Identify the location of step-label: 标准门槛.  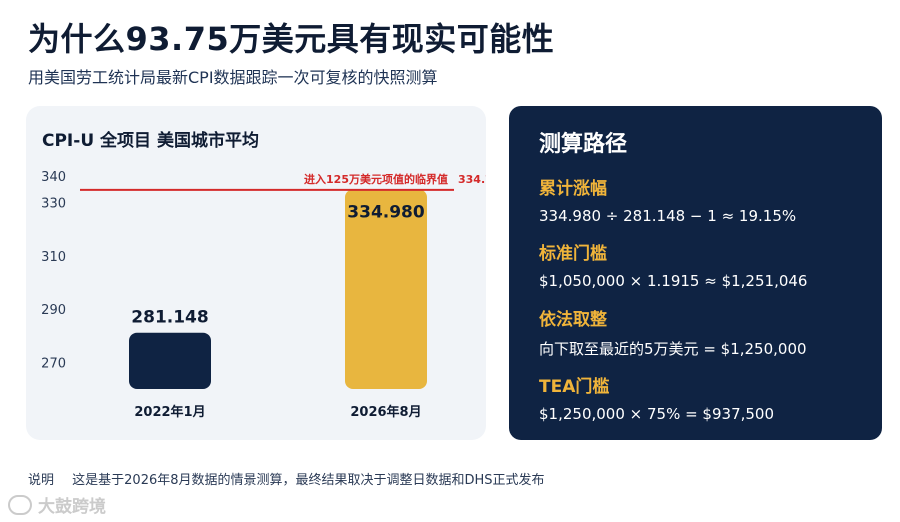
(573, 254).